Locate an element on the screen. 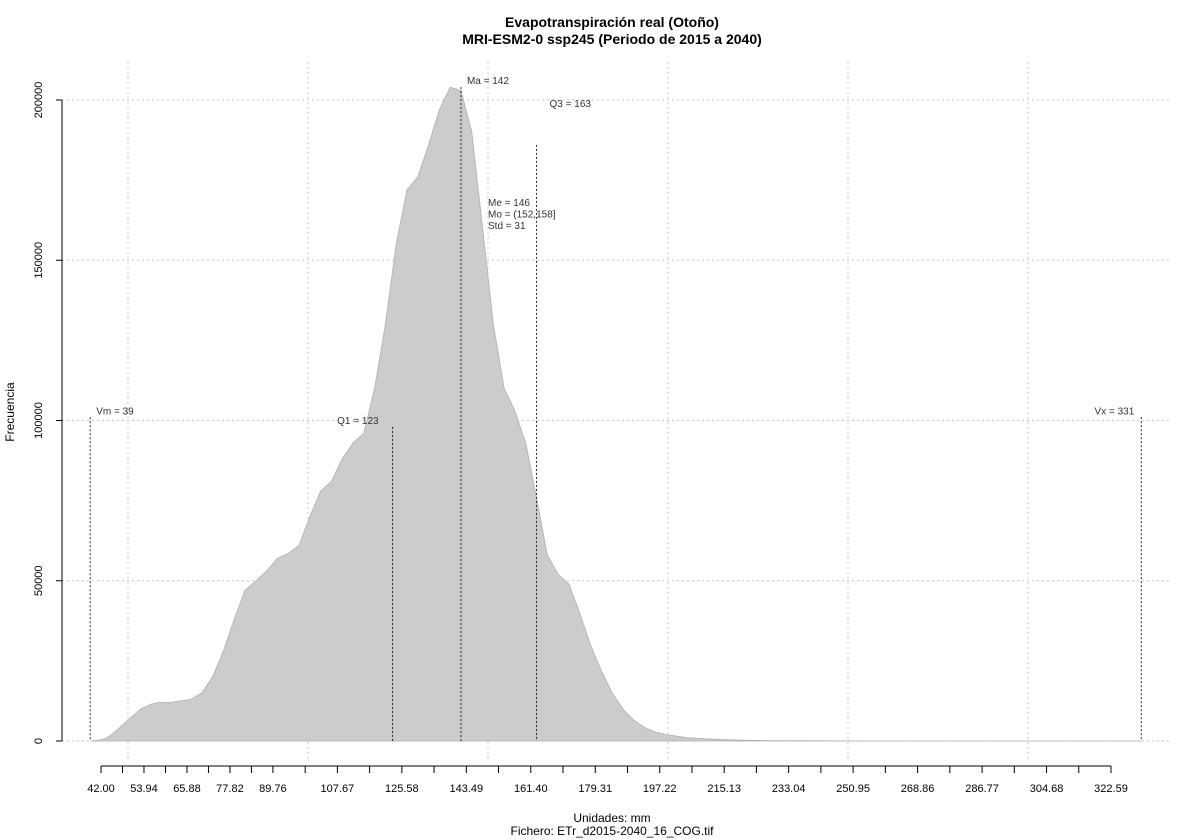 The height and width of the screenshot is (840, 1200). x-tick-label-32: 304.68 is located at coordinates (1047, 789).